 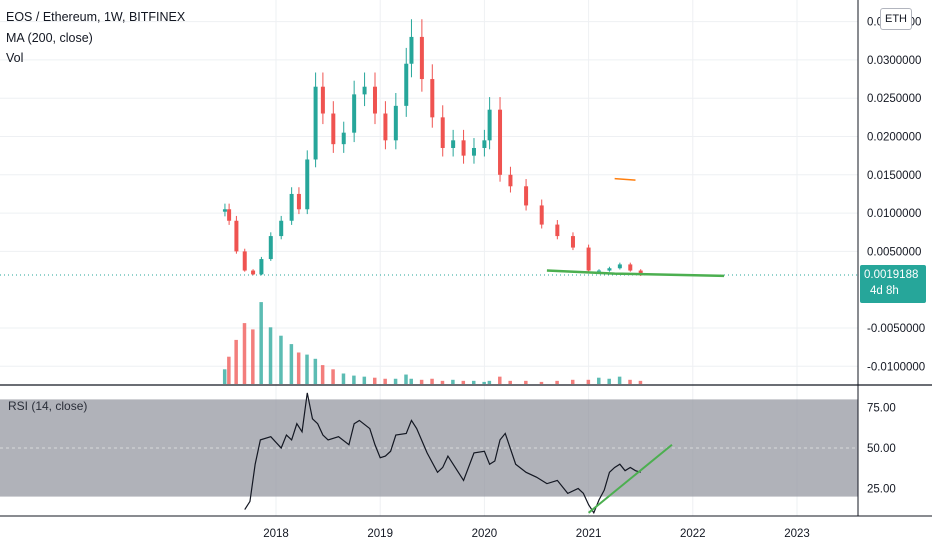 What do you see at coordinates (896, 367) in the screenshot?
I see `price-tick-label: -0.0100000` at bounding box center [896, 367].